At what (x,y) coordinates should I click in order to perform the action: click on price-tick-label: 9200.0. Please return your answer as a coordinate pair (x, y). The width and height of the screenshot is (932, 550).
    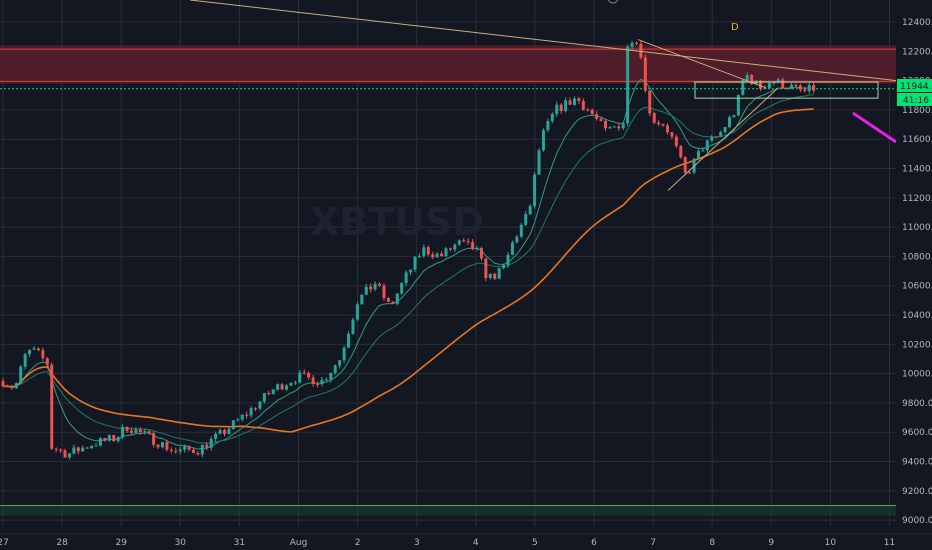
    Looking at the image, I should click on (917, 492).